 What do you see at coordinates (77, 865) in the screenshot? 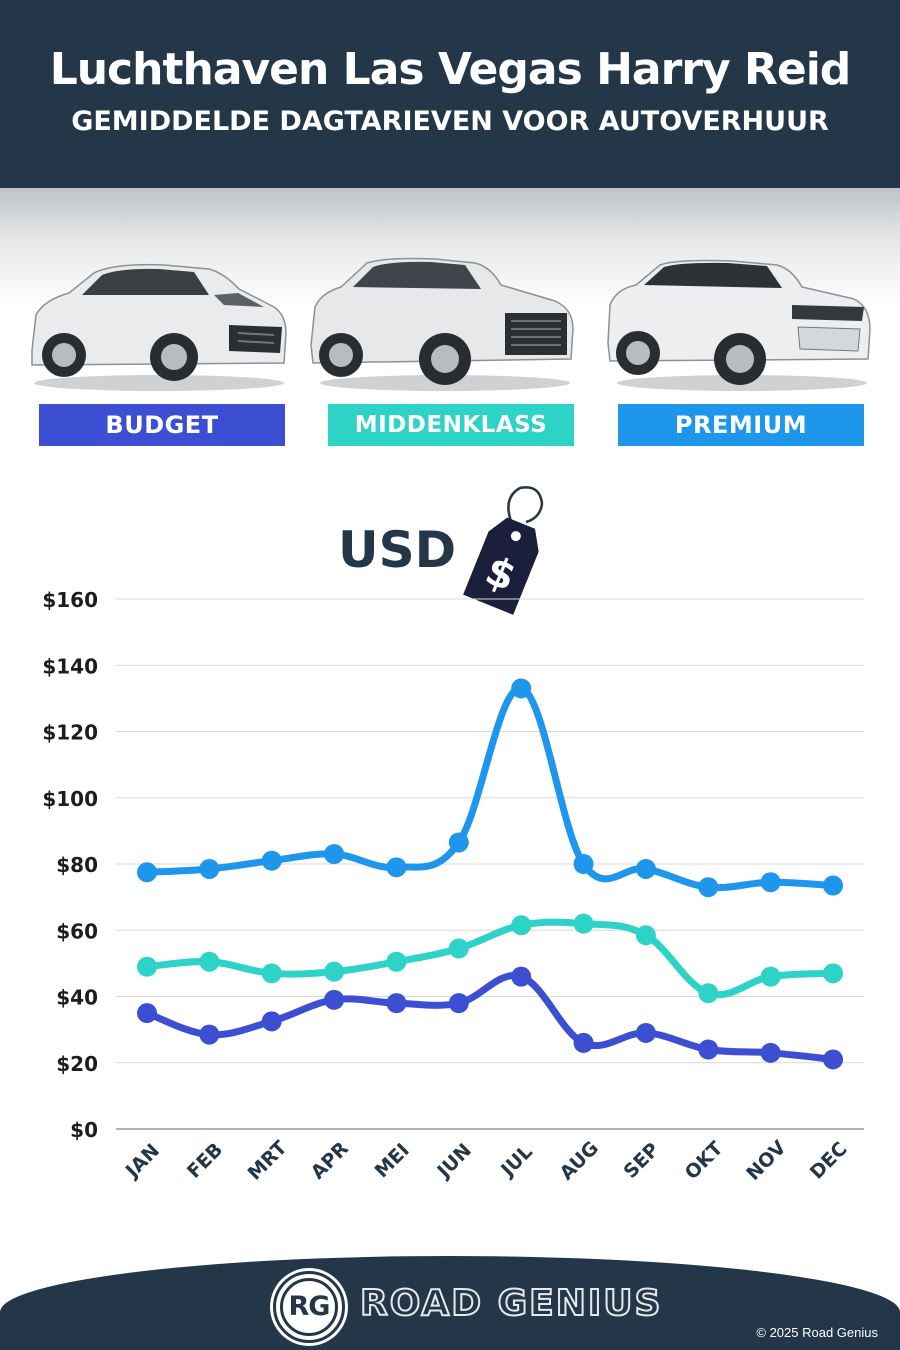
I see `y-tick-label: $80` at bounding box center [77, 865].